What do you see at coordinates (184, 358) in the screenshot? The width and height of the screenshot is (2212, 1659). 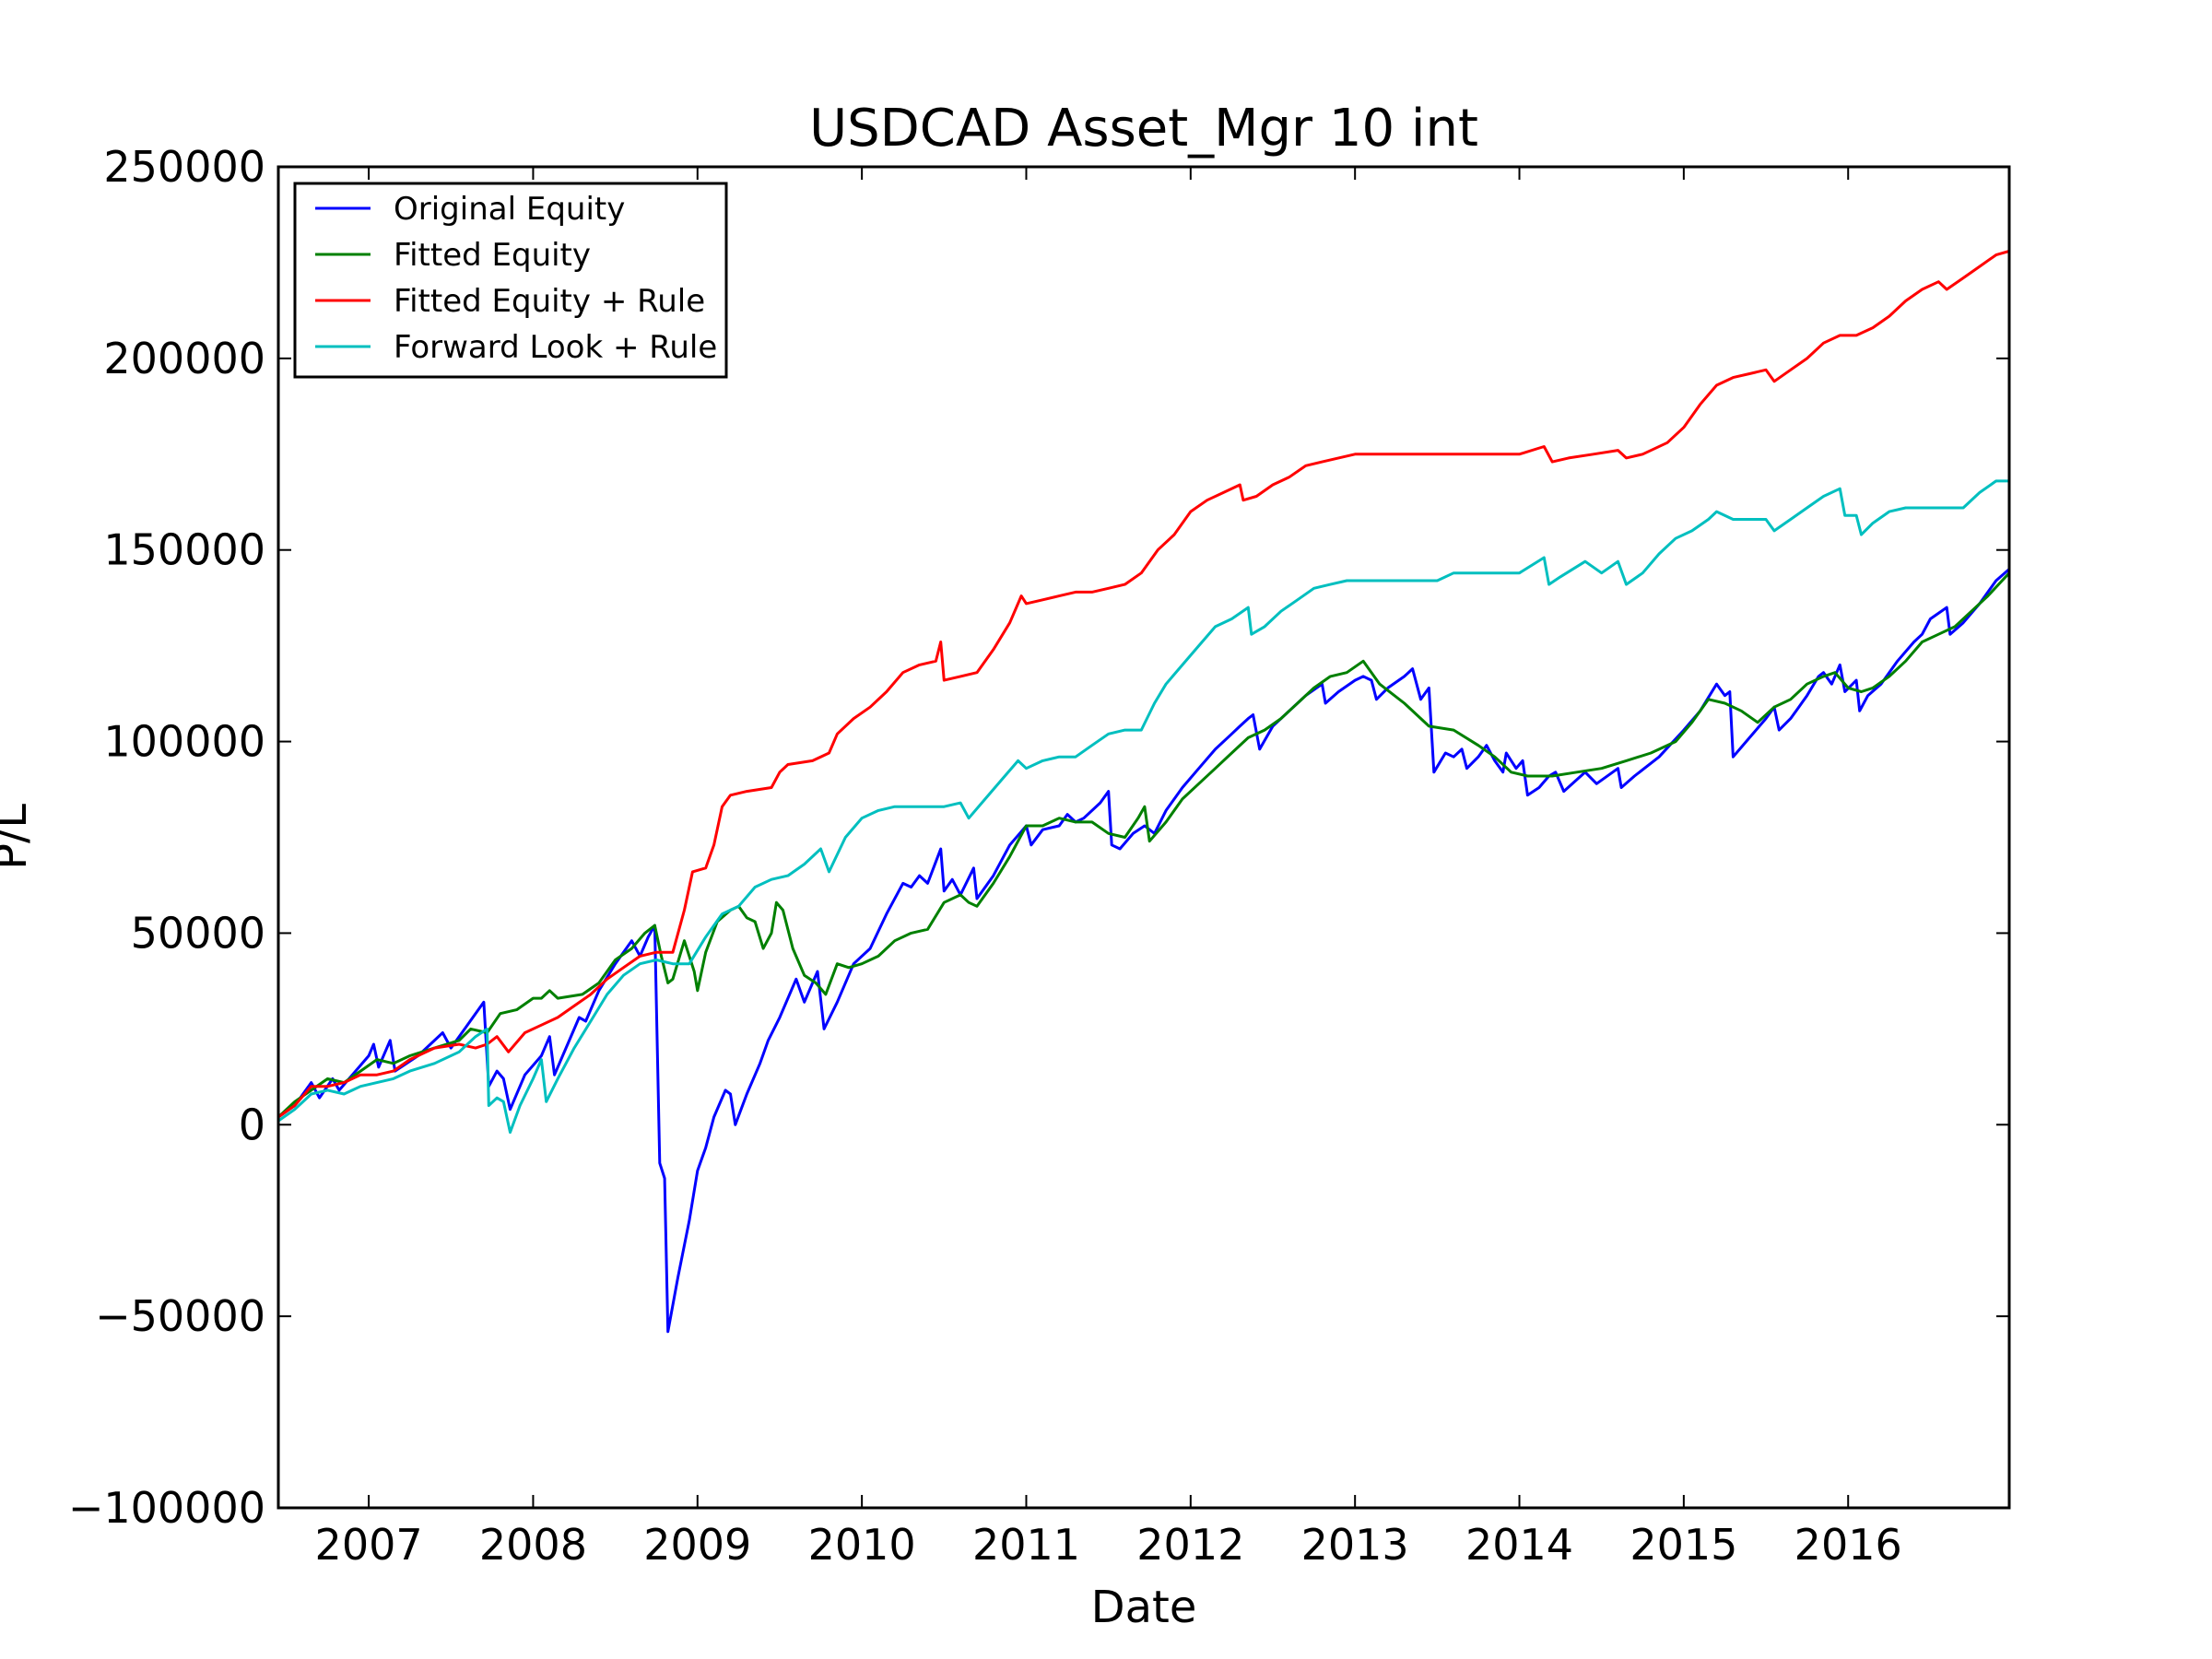 I see `y-tick-label: 200000` at bounding box center [184, 358].